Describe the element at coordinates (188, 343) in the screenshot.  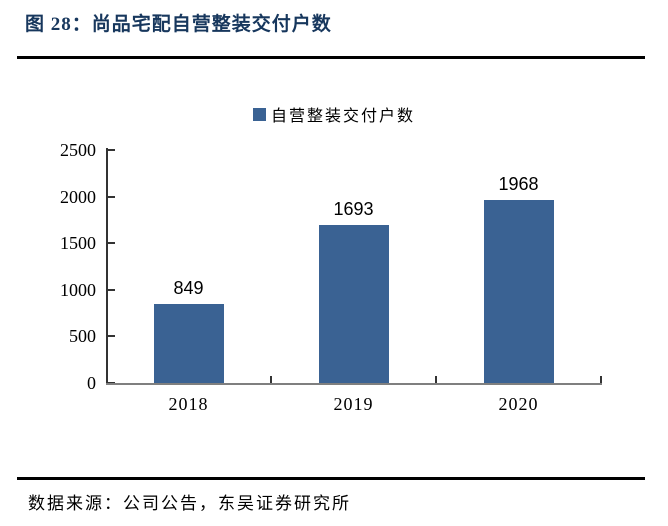
I see `bar-2018` at that location.